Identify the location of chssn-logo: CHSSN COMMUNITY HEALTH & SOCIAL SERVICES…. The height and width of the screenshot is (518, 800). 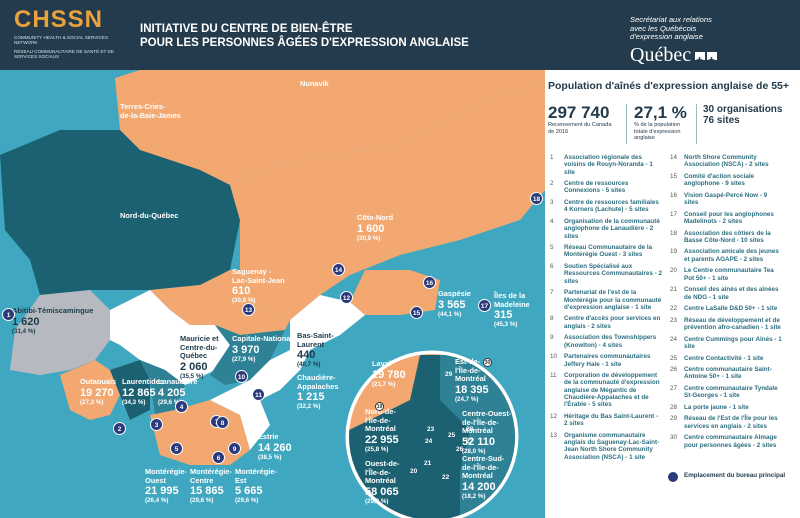
(69, 34).